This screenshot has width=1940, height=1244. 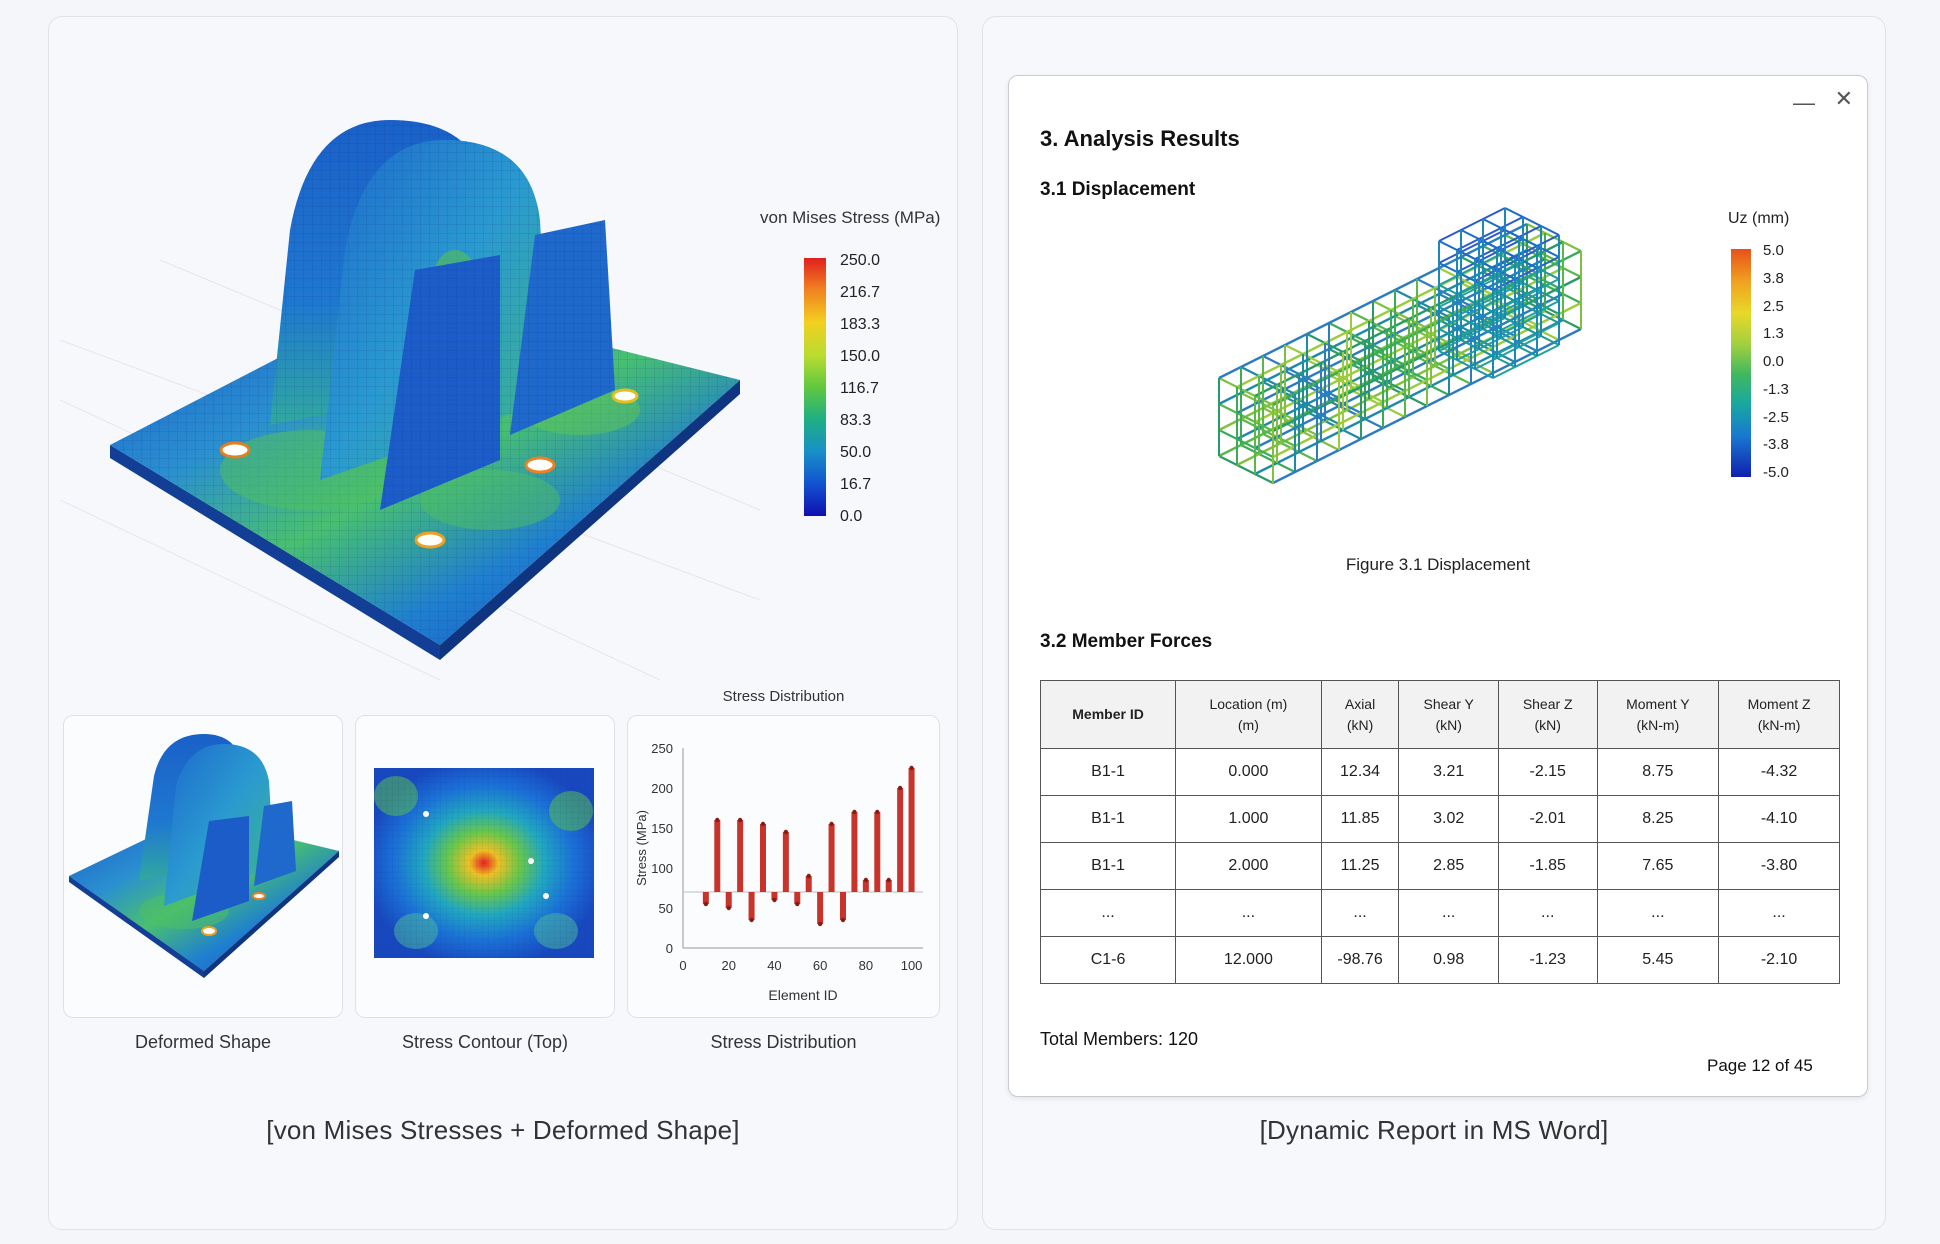 I want to click on close-button: ✕, so click(x=1843, y=98).